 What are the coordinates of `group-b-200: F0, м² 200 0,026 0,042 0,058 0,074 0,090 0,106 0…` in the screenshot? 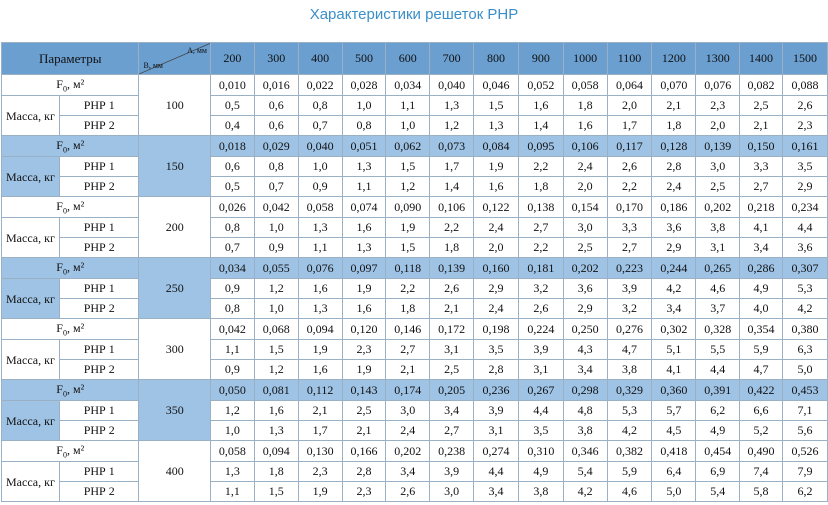 It's located at (414, 227).